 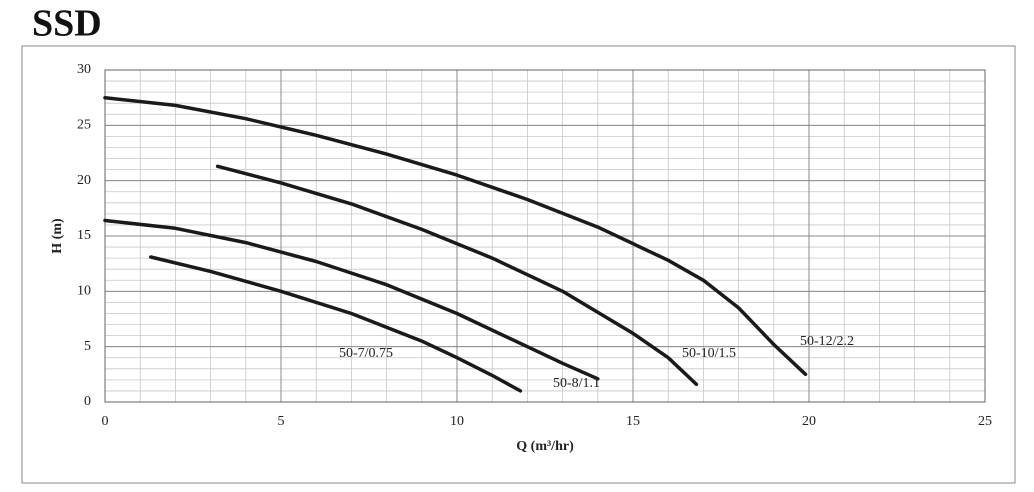 I want to click on x-tick-label: 25, so click(x=985, y=421).